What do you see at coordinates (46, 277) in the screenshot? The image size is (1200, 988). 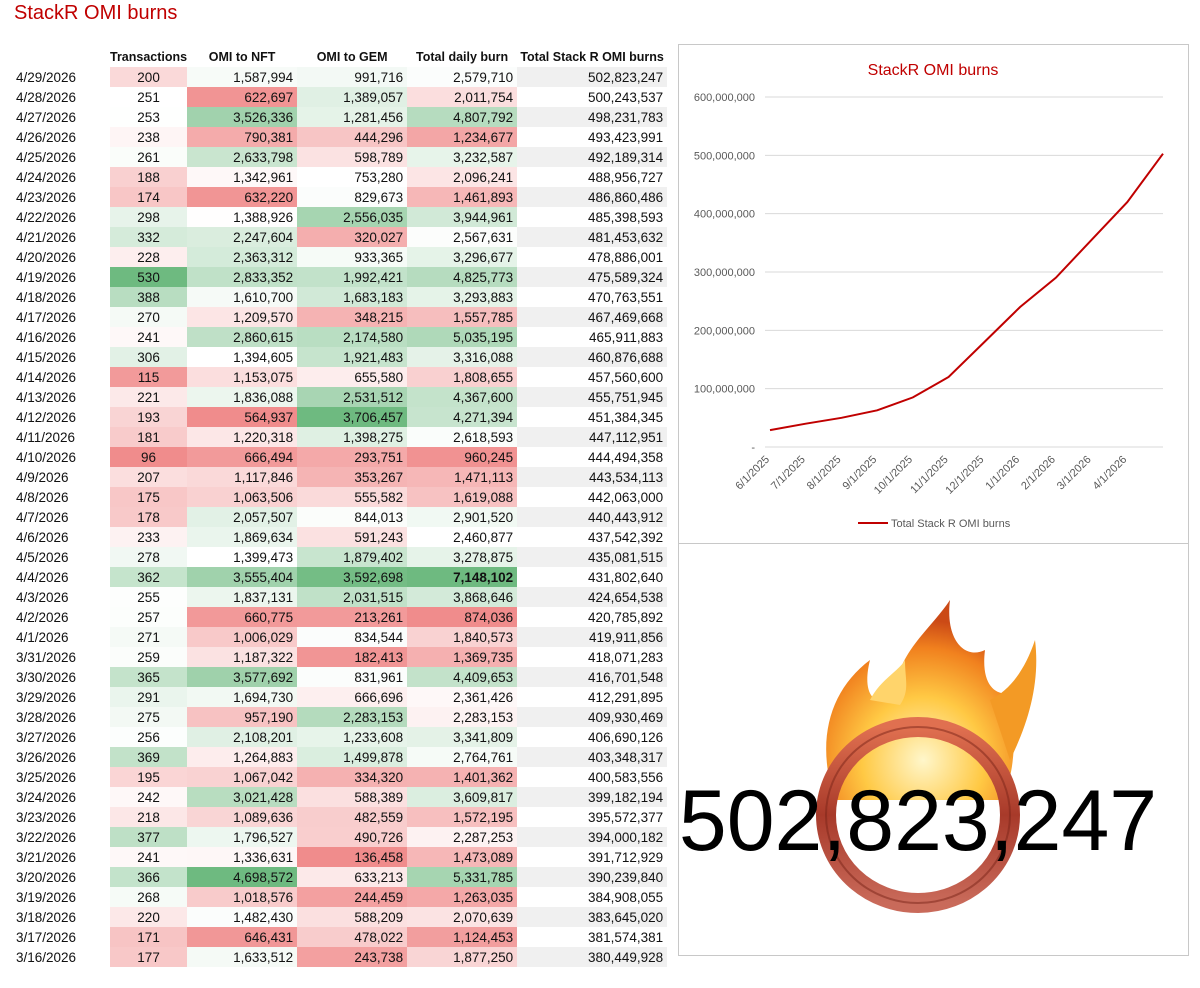 I see `table-cell: 4/19/2026` at bounding box center [46, 277].